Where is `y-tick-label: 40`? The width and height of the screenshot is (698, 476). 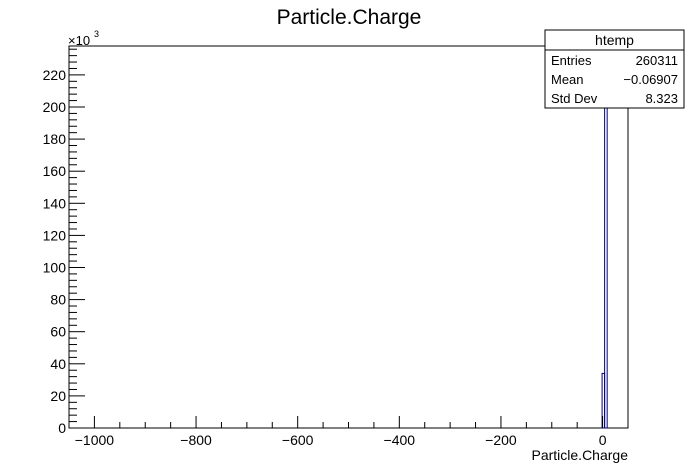
y-tick-label: 40 is located at coordinates (58, 364).